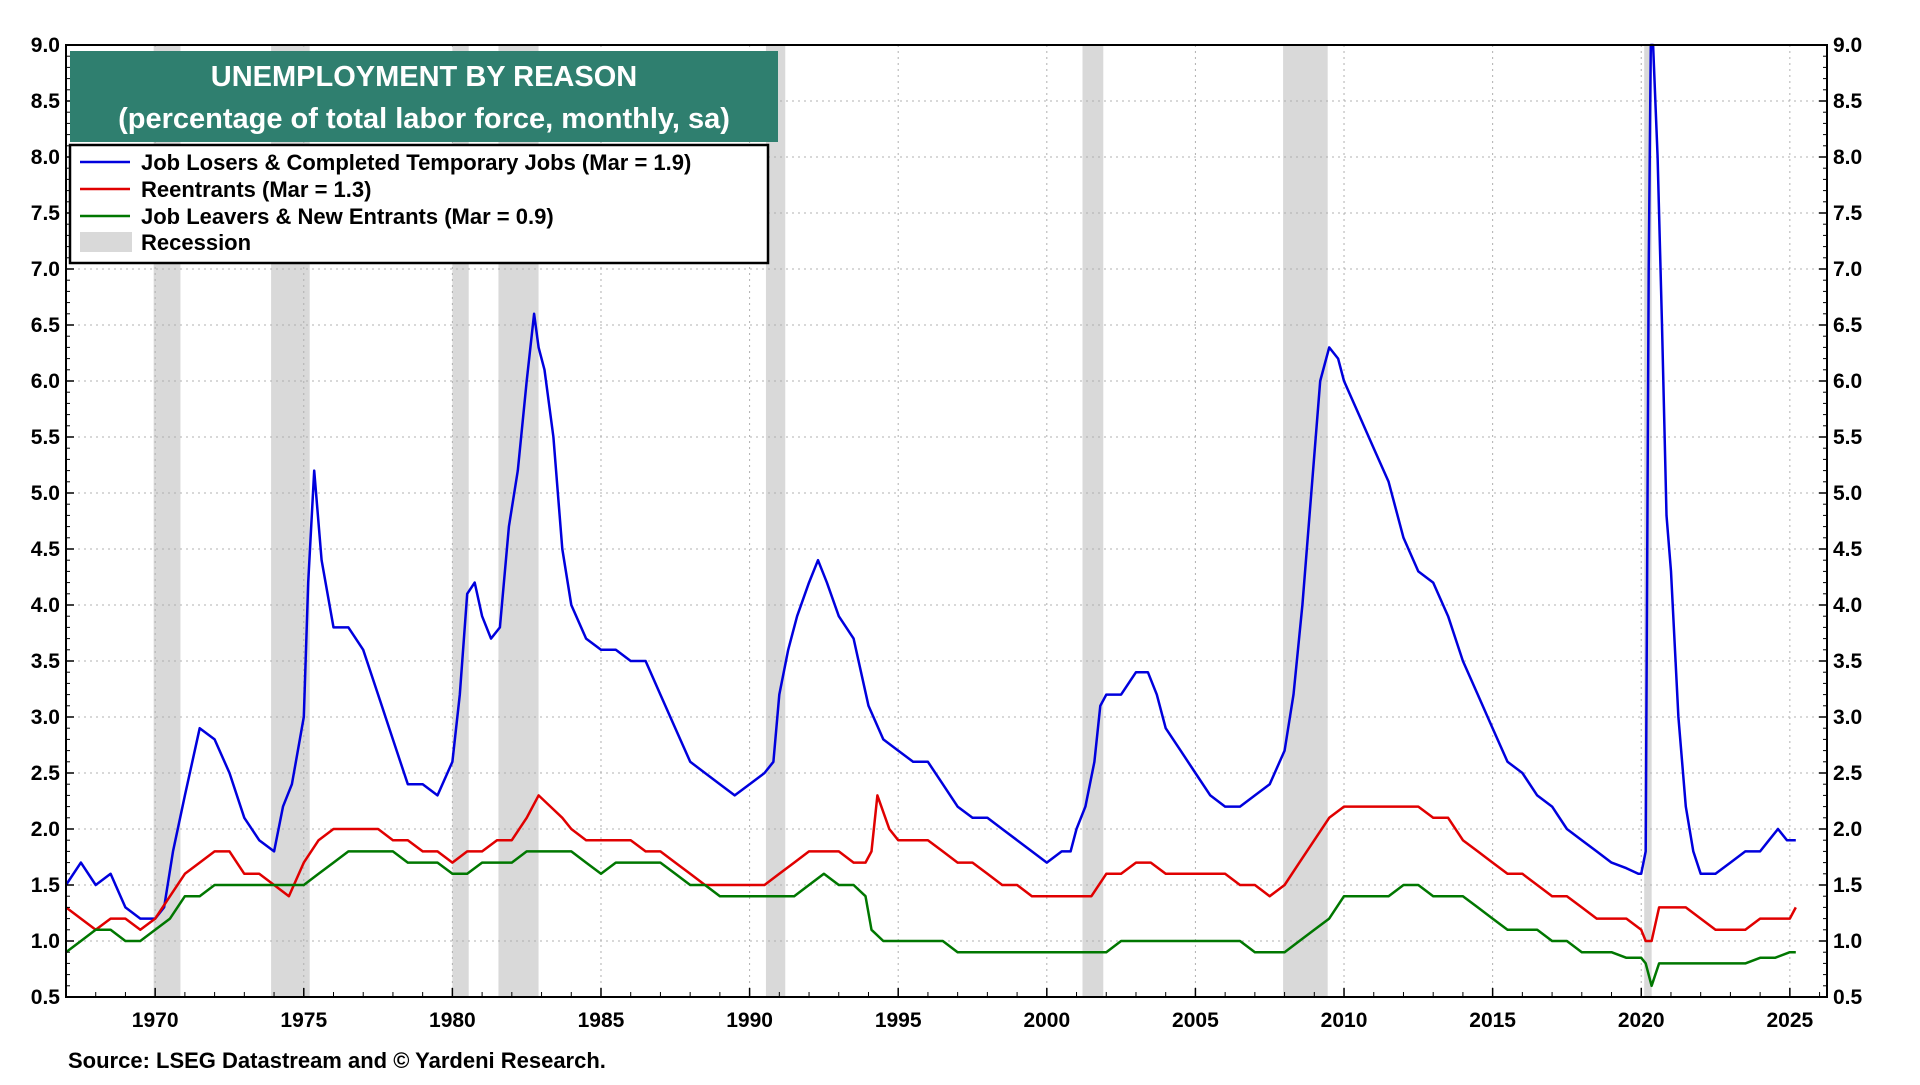  What do you see at coordinates (1847, 269) in the screenshot?
I see `y-tick-label-right-13: 7.0` at bounding box center [1847, 269].